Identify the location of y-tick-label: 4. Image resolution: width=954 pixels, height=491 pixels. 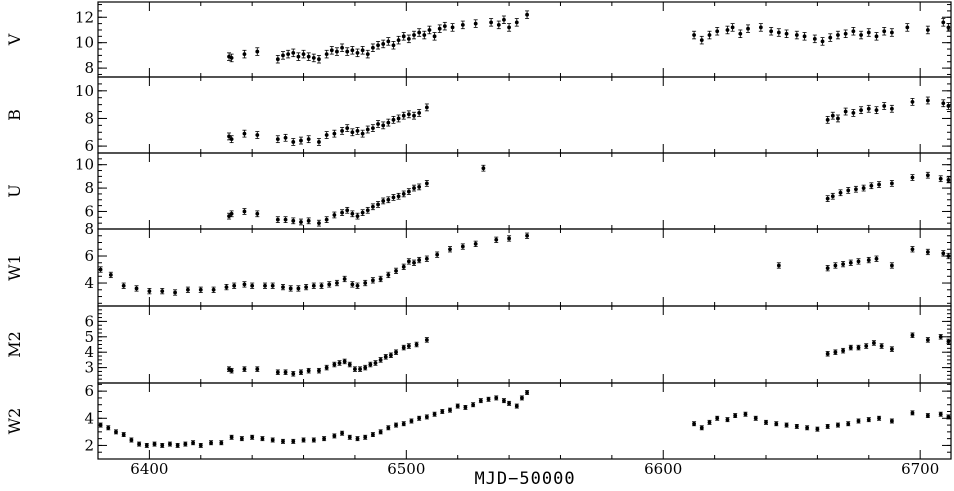
(89, 418).